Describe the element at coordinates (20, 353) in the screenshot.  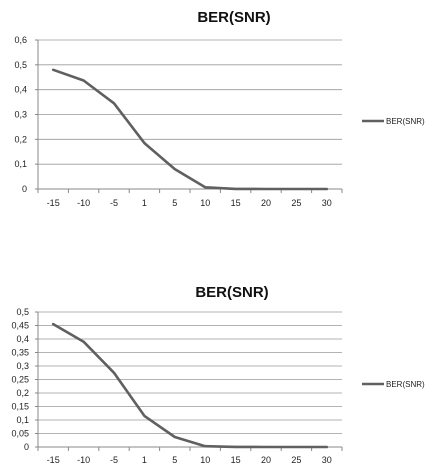
I see `y-tick-label: 0,35` at that location.